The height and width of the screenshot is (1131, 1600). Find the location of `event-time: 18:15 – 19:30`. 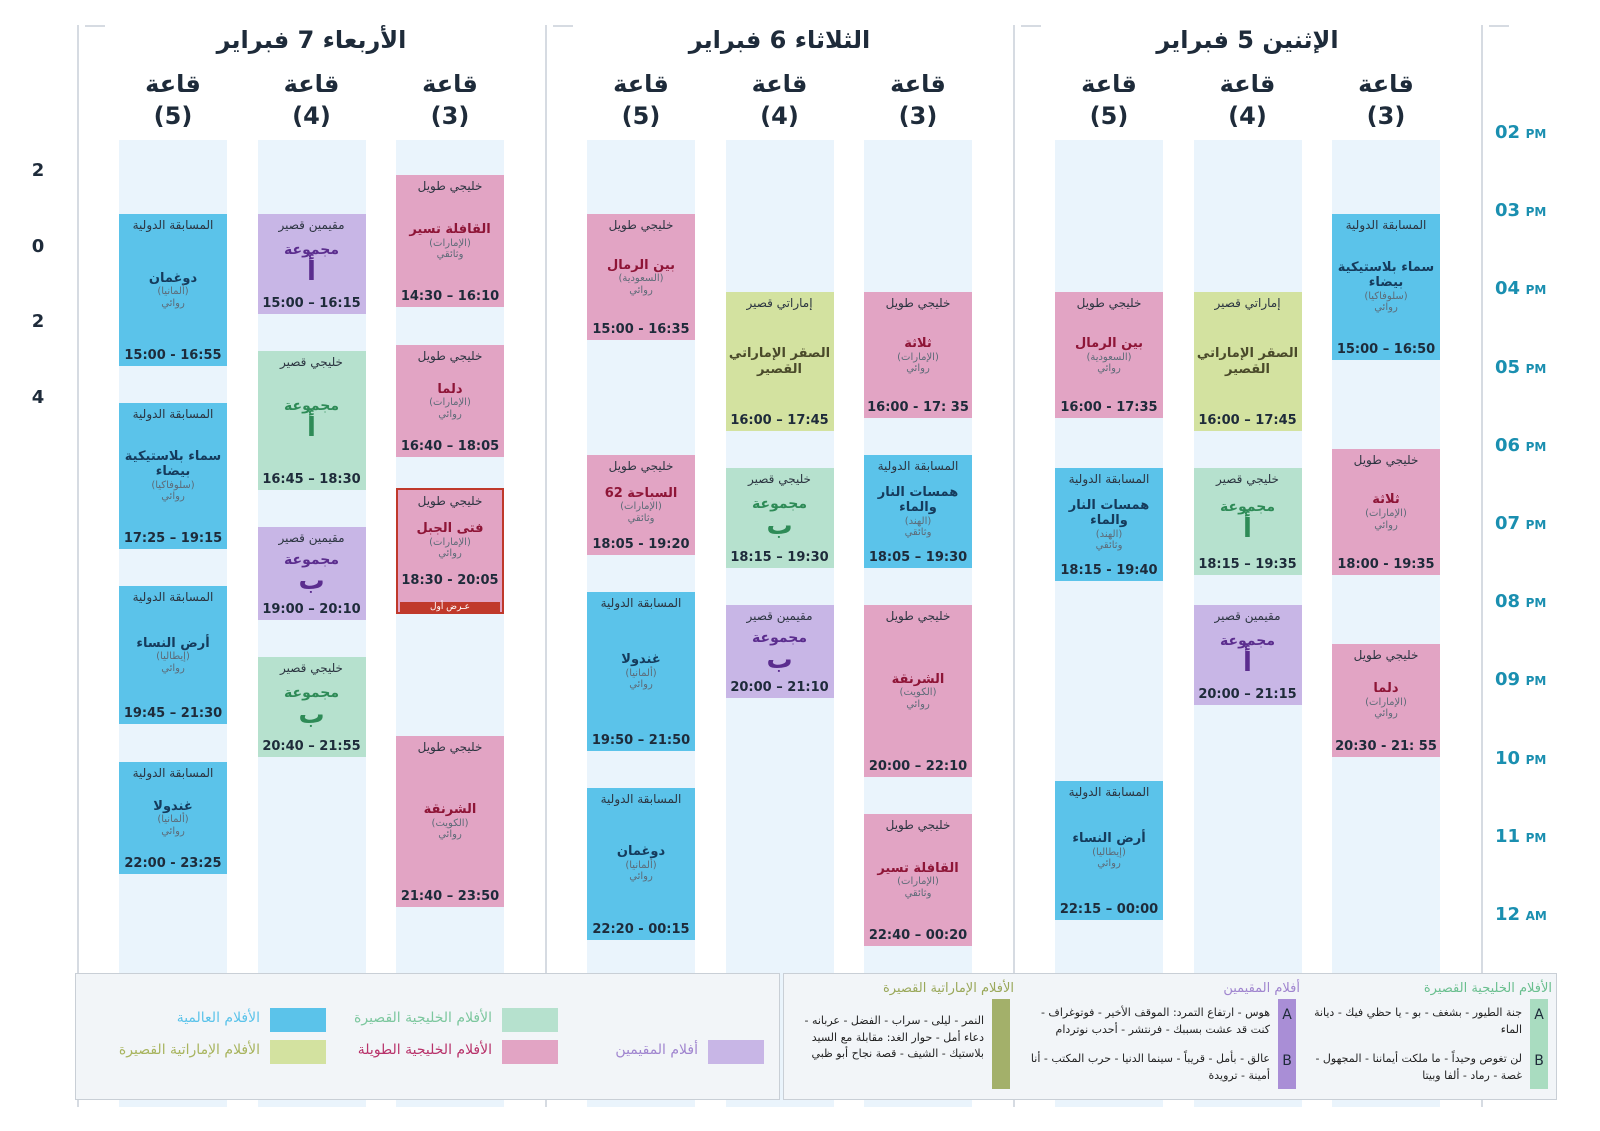

event-time: 18:15 – 19:30 is located at coordinates (779, 558).